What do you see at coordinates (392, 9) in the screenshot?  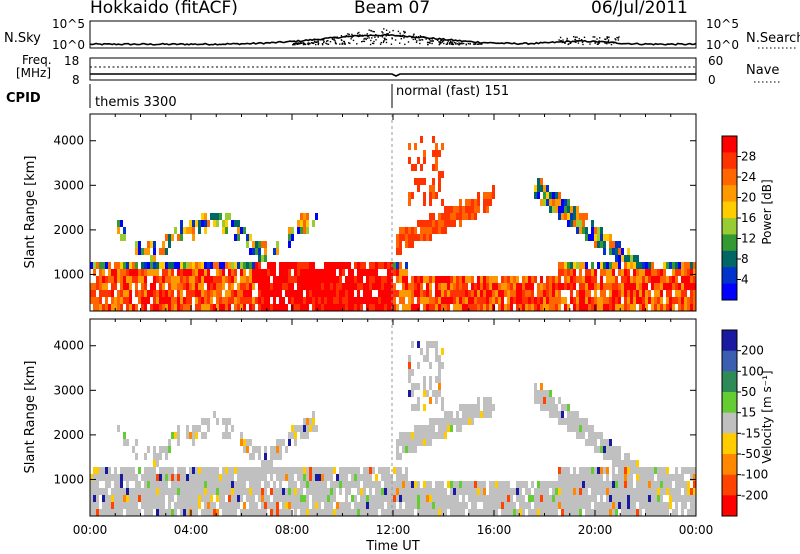 I see `beam-title: Beam 07` at bounding box center [392, 9].